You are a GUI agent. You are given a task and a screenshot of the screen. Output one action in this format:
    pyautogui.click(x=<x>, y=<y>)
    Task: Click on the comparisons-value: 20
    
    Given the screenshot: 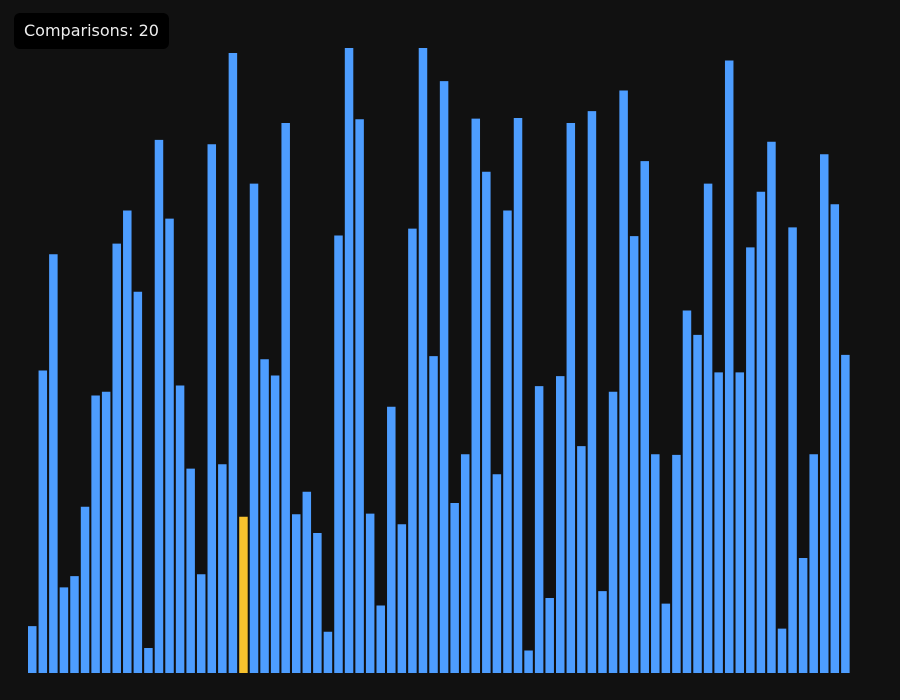 What is the action you would take?
    pyautogui.click(x=148, y=30)
    